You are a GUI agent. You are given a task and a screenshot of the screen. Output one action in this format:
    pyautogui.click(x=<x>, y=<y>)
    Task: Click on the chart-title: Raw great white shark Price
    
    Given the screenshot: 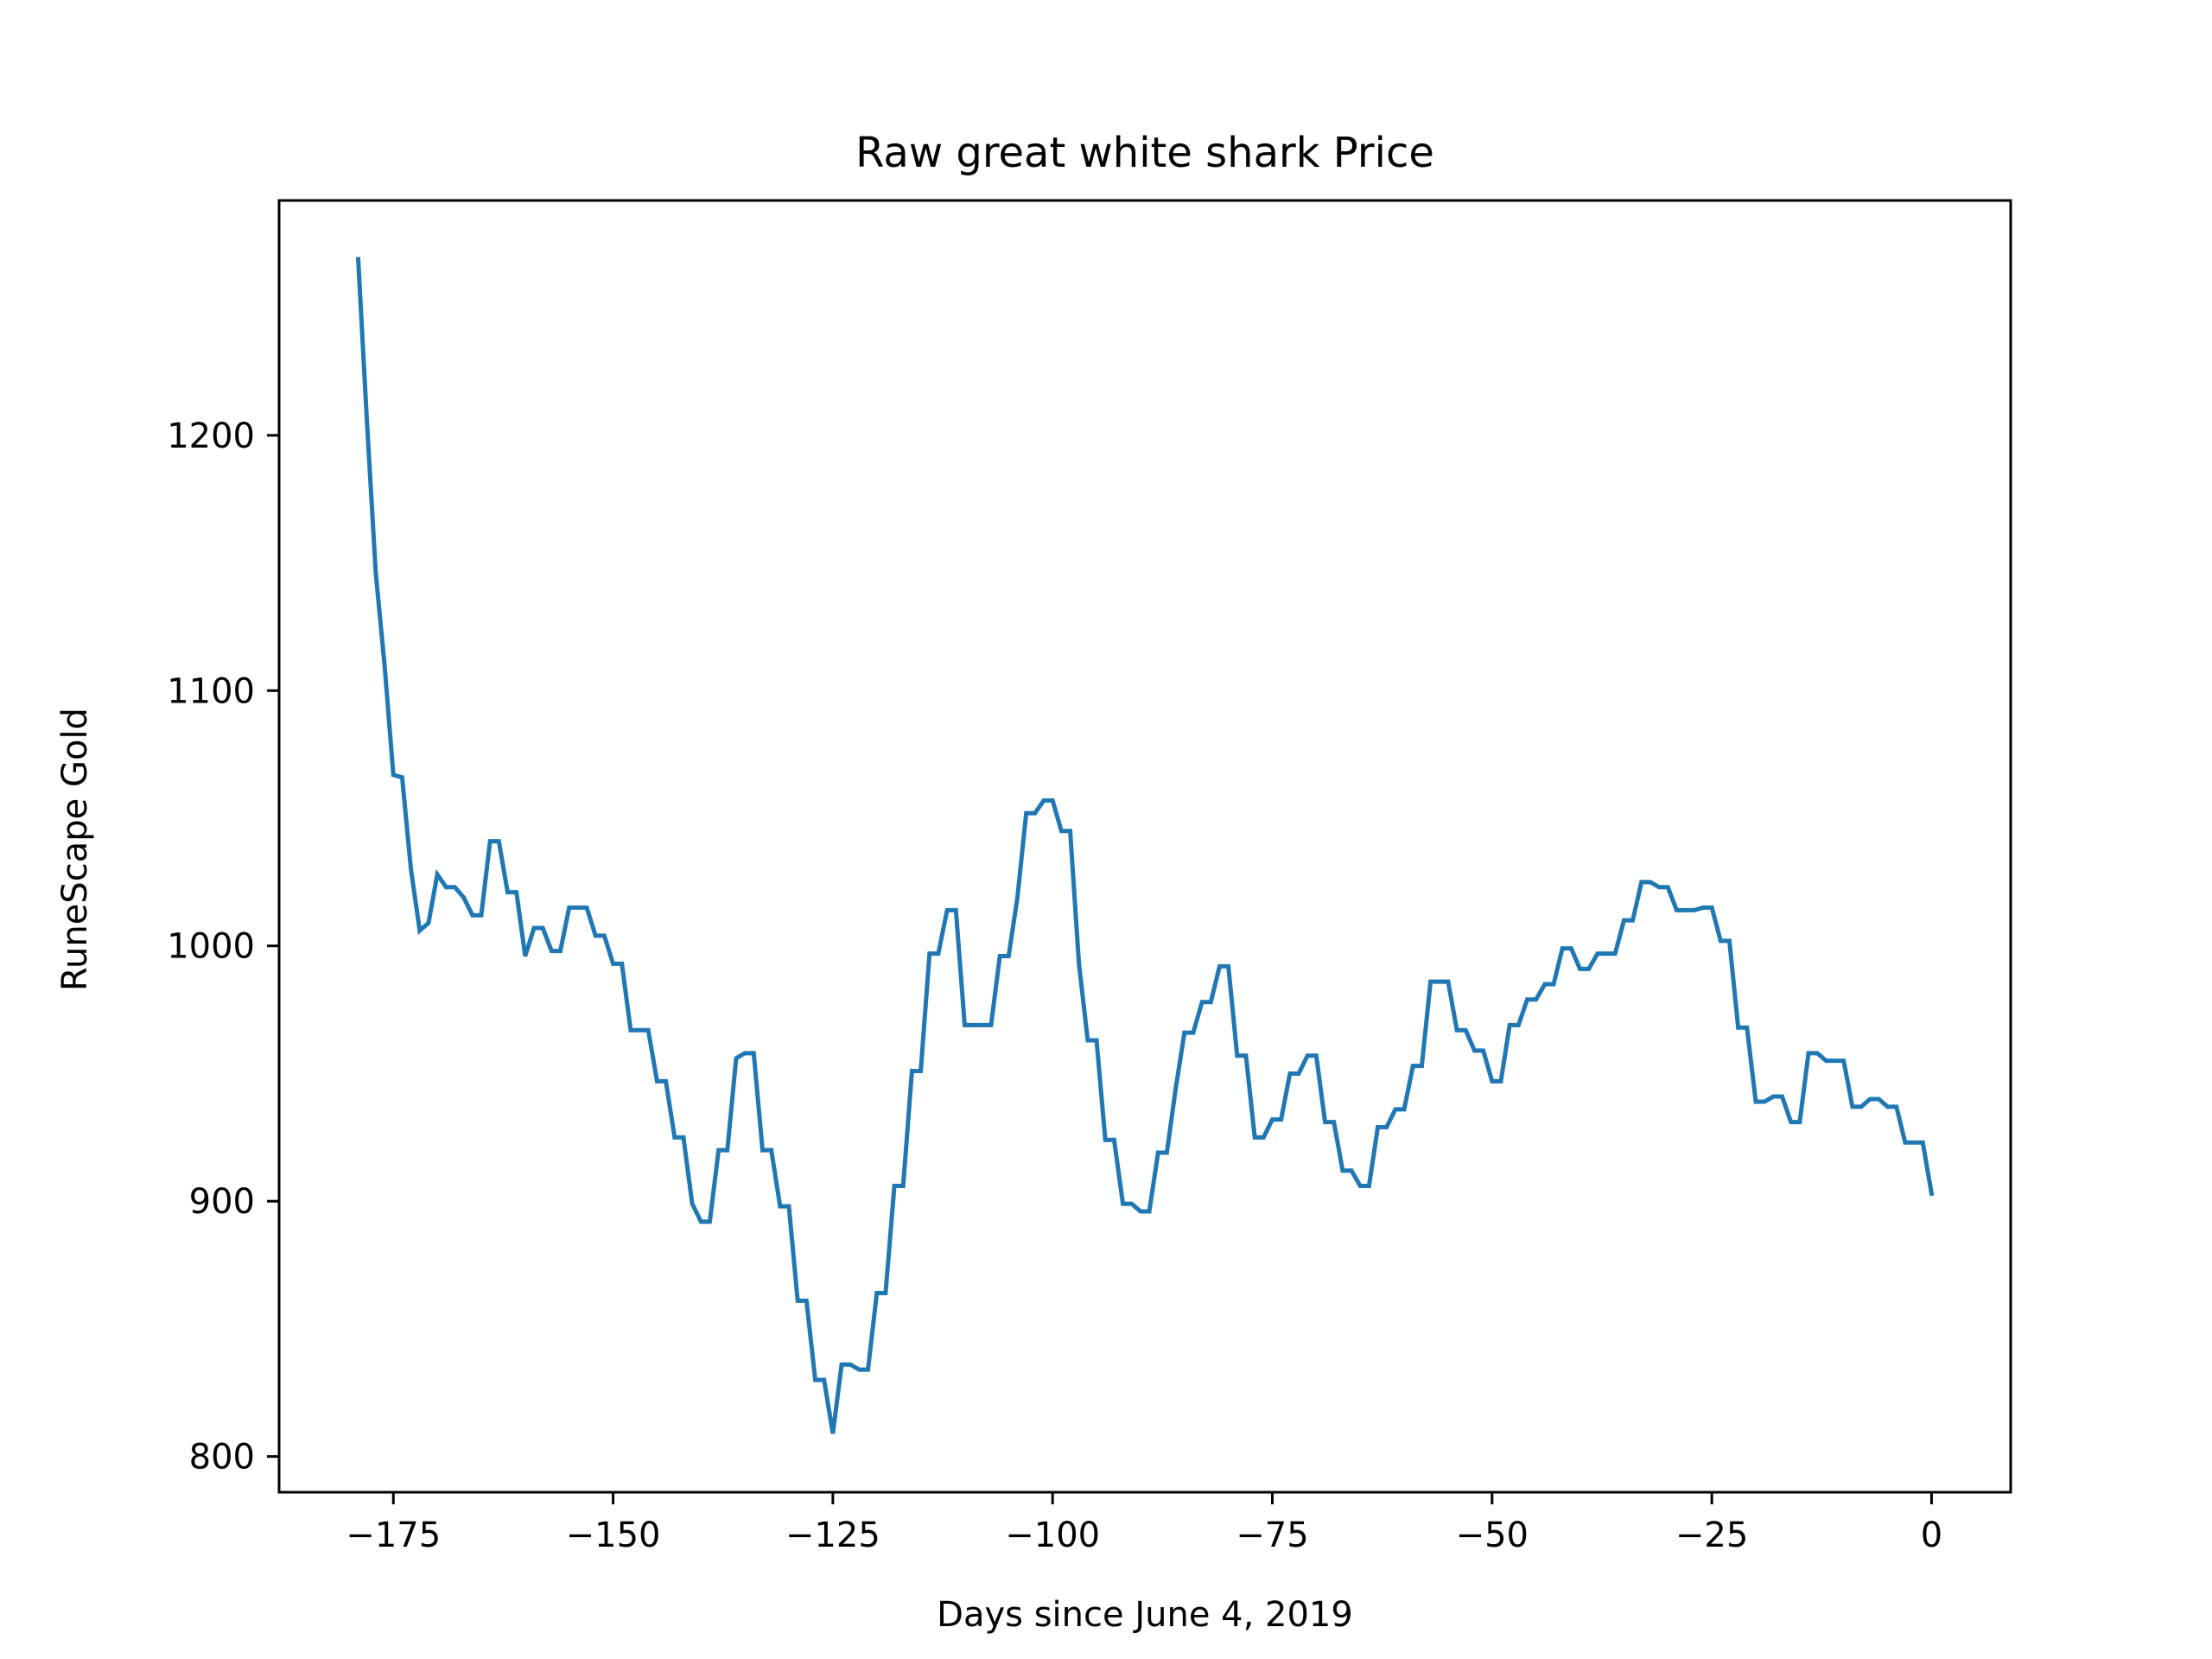 What is the action you would take?
    pyautogui.click(x=1144, y=153)
    